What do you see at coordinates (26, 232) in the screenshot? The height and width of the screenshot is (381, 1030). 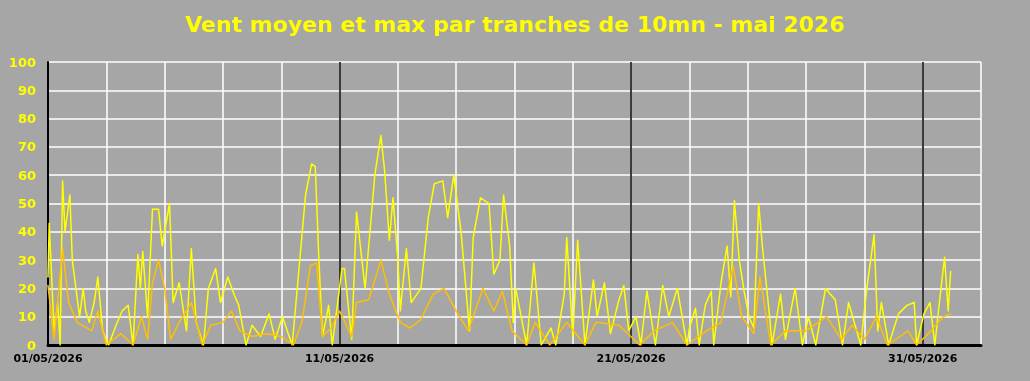 I see `y-tick-label: 40` at bounding box center [26, 232].